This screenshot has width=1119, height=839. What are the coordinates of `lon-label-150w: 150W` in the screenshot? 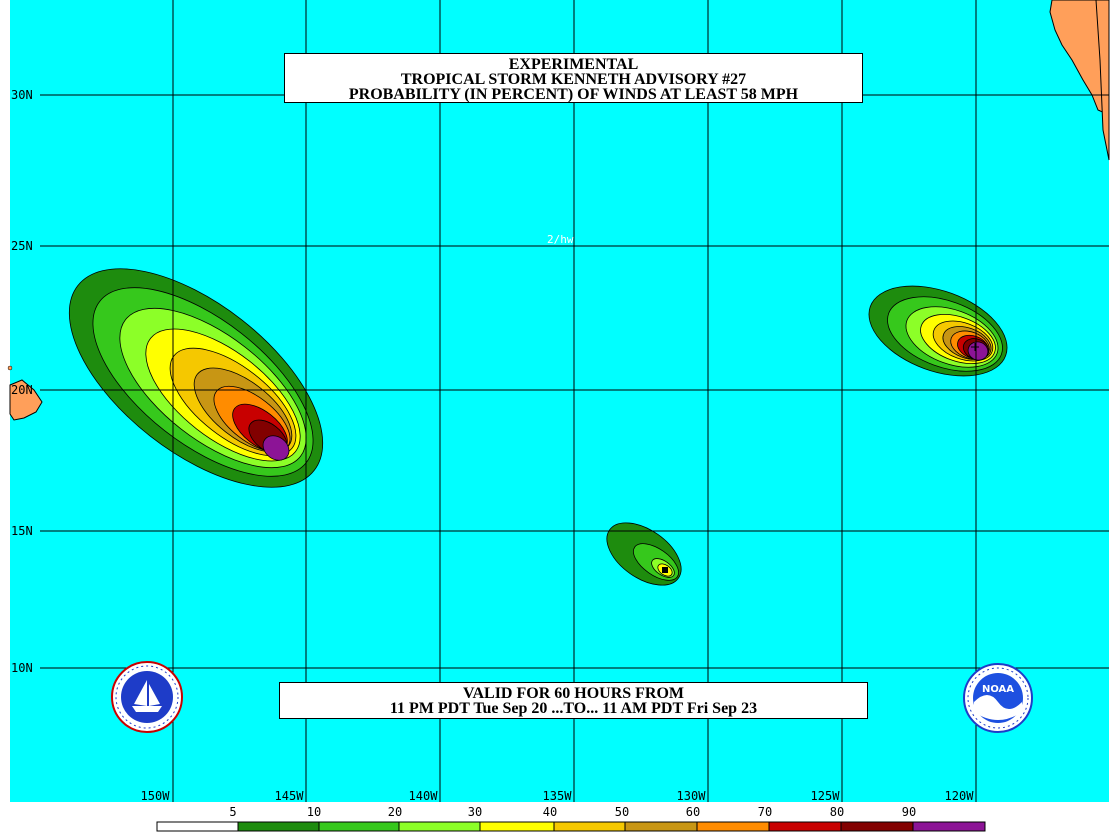 It's located at (155, 796).